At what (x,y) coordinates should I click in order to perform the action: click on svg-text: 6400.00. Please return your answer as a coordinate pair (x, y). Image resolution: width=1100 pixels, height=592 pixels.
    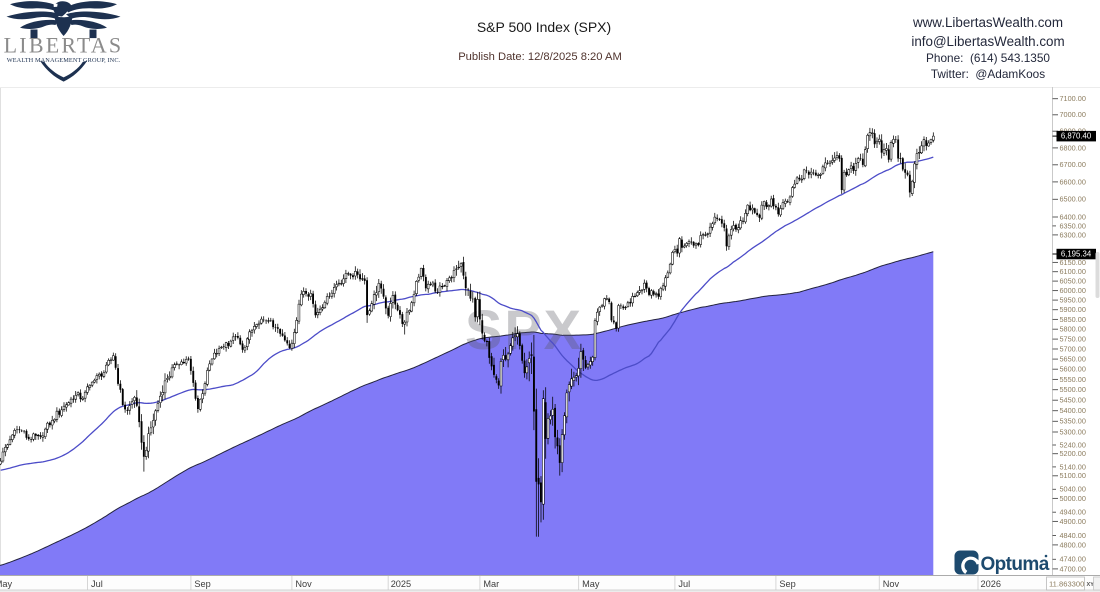
    Looking at the image, I should click on (1073, 216).